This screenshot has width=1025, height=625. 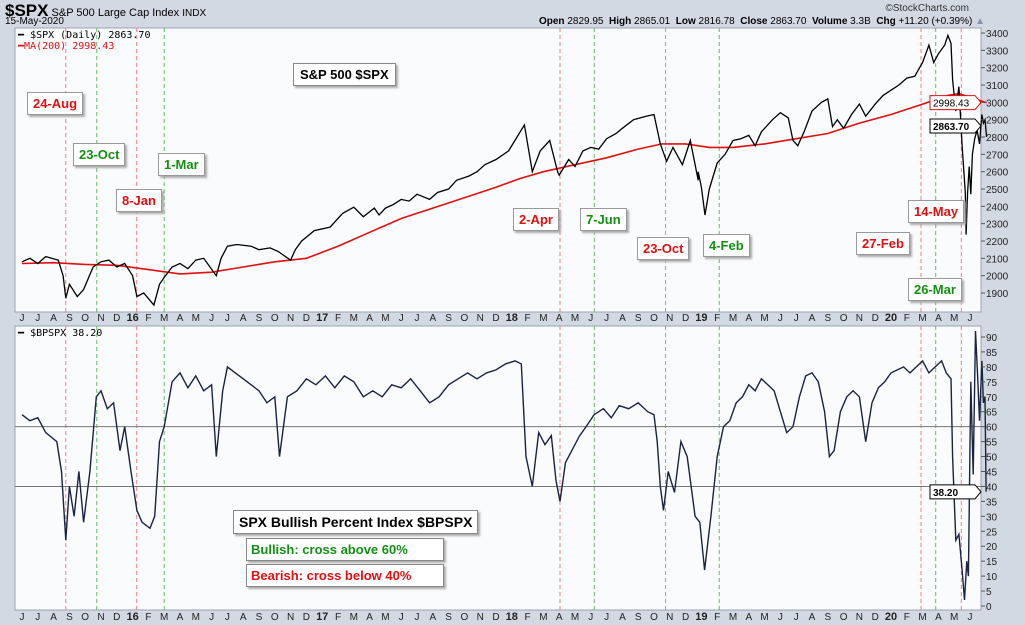 What do you see at coordinates (997, 259) in the screenshot?
I see `price-tick-label: 2100` at bounding box center [997, 259].